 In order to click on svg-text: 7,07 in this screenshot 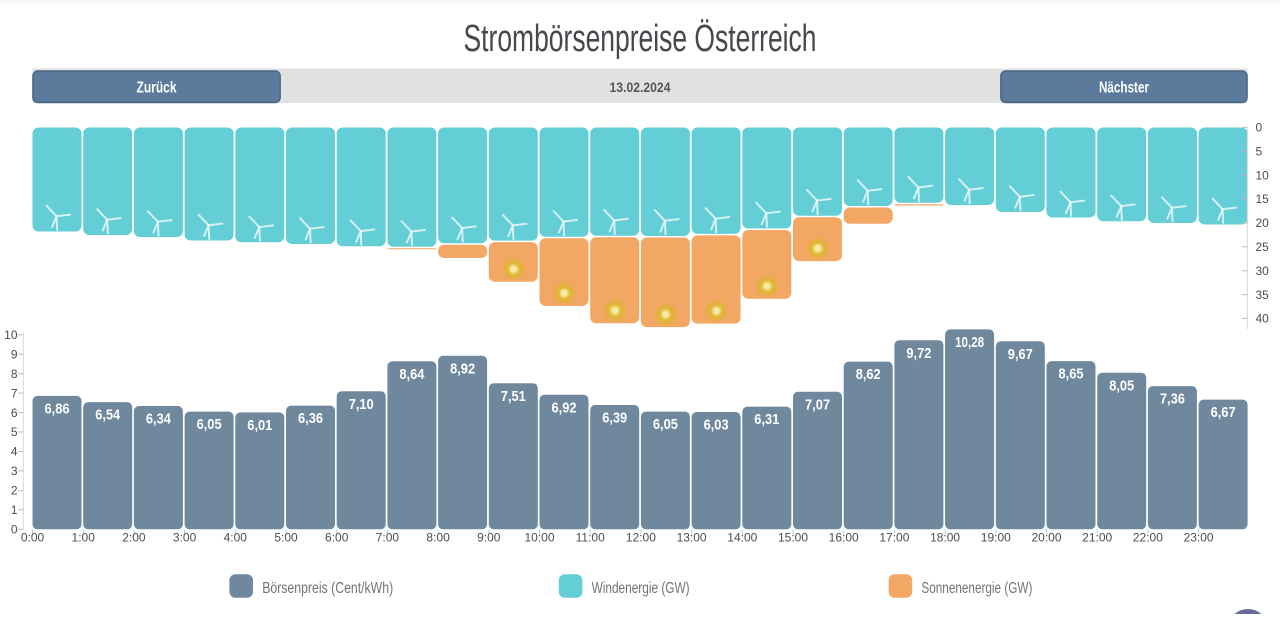, I will do `click(817, 404)`.